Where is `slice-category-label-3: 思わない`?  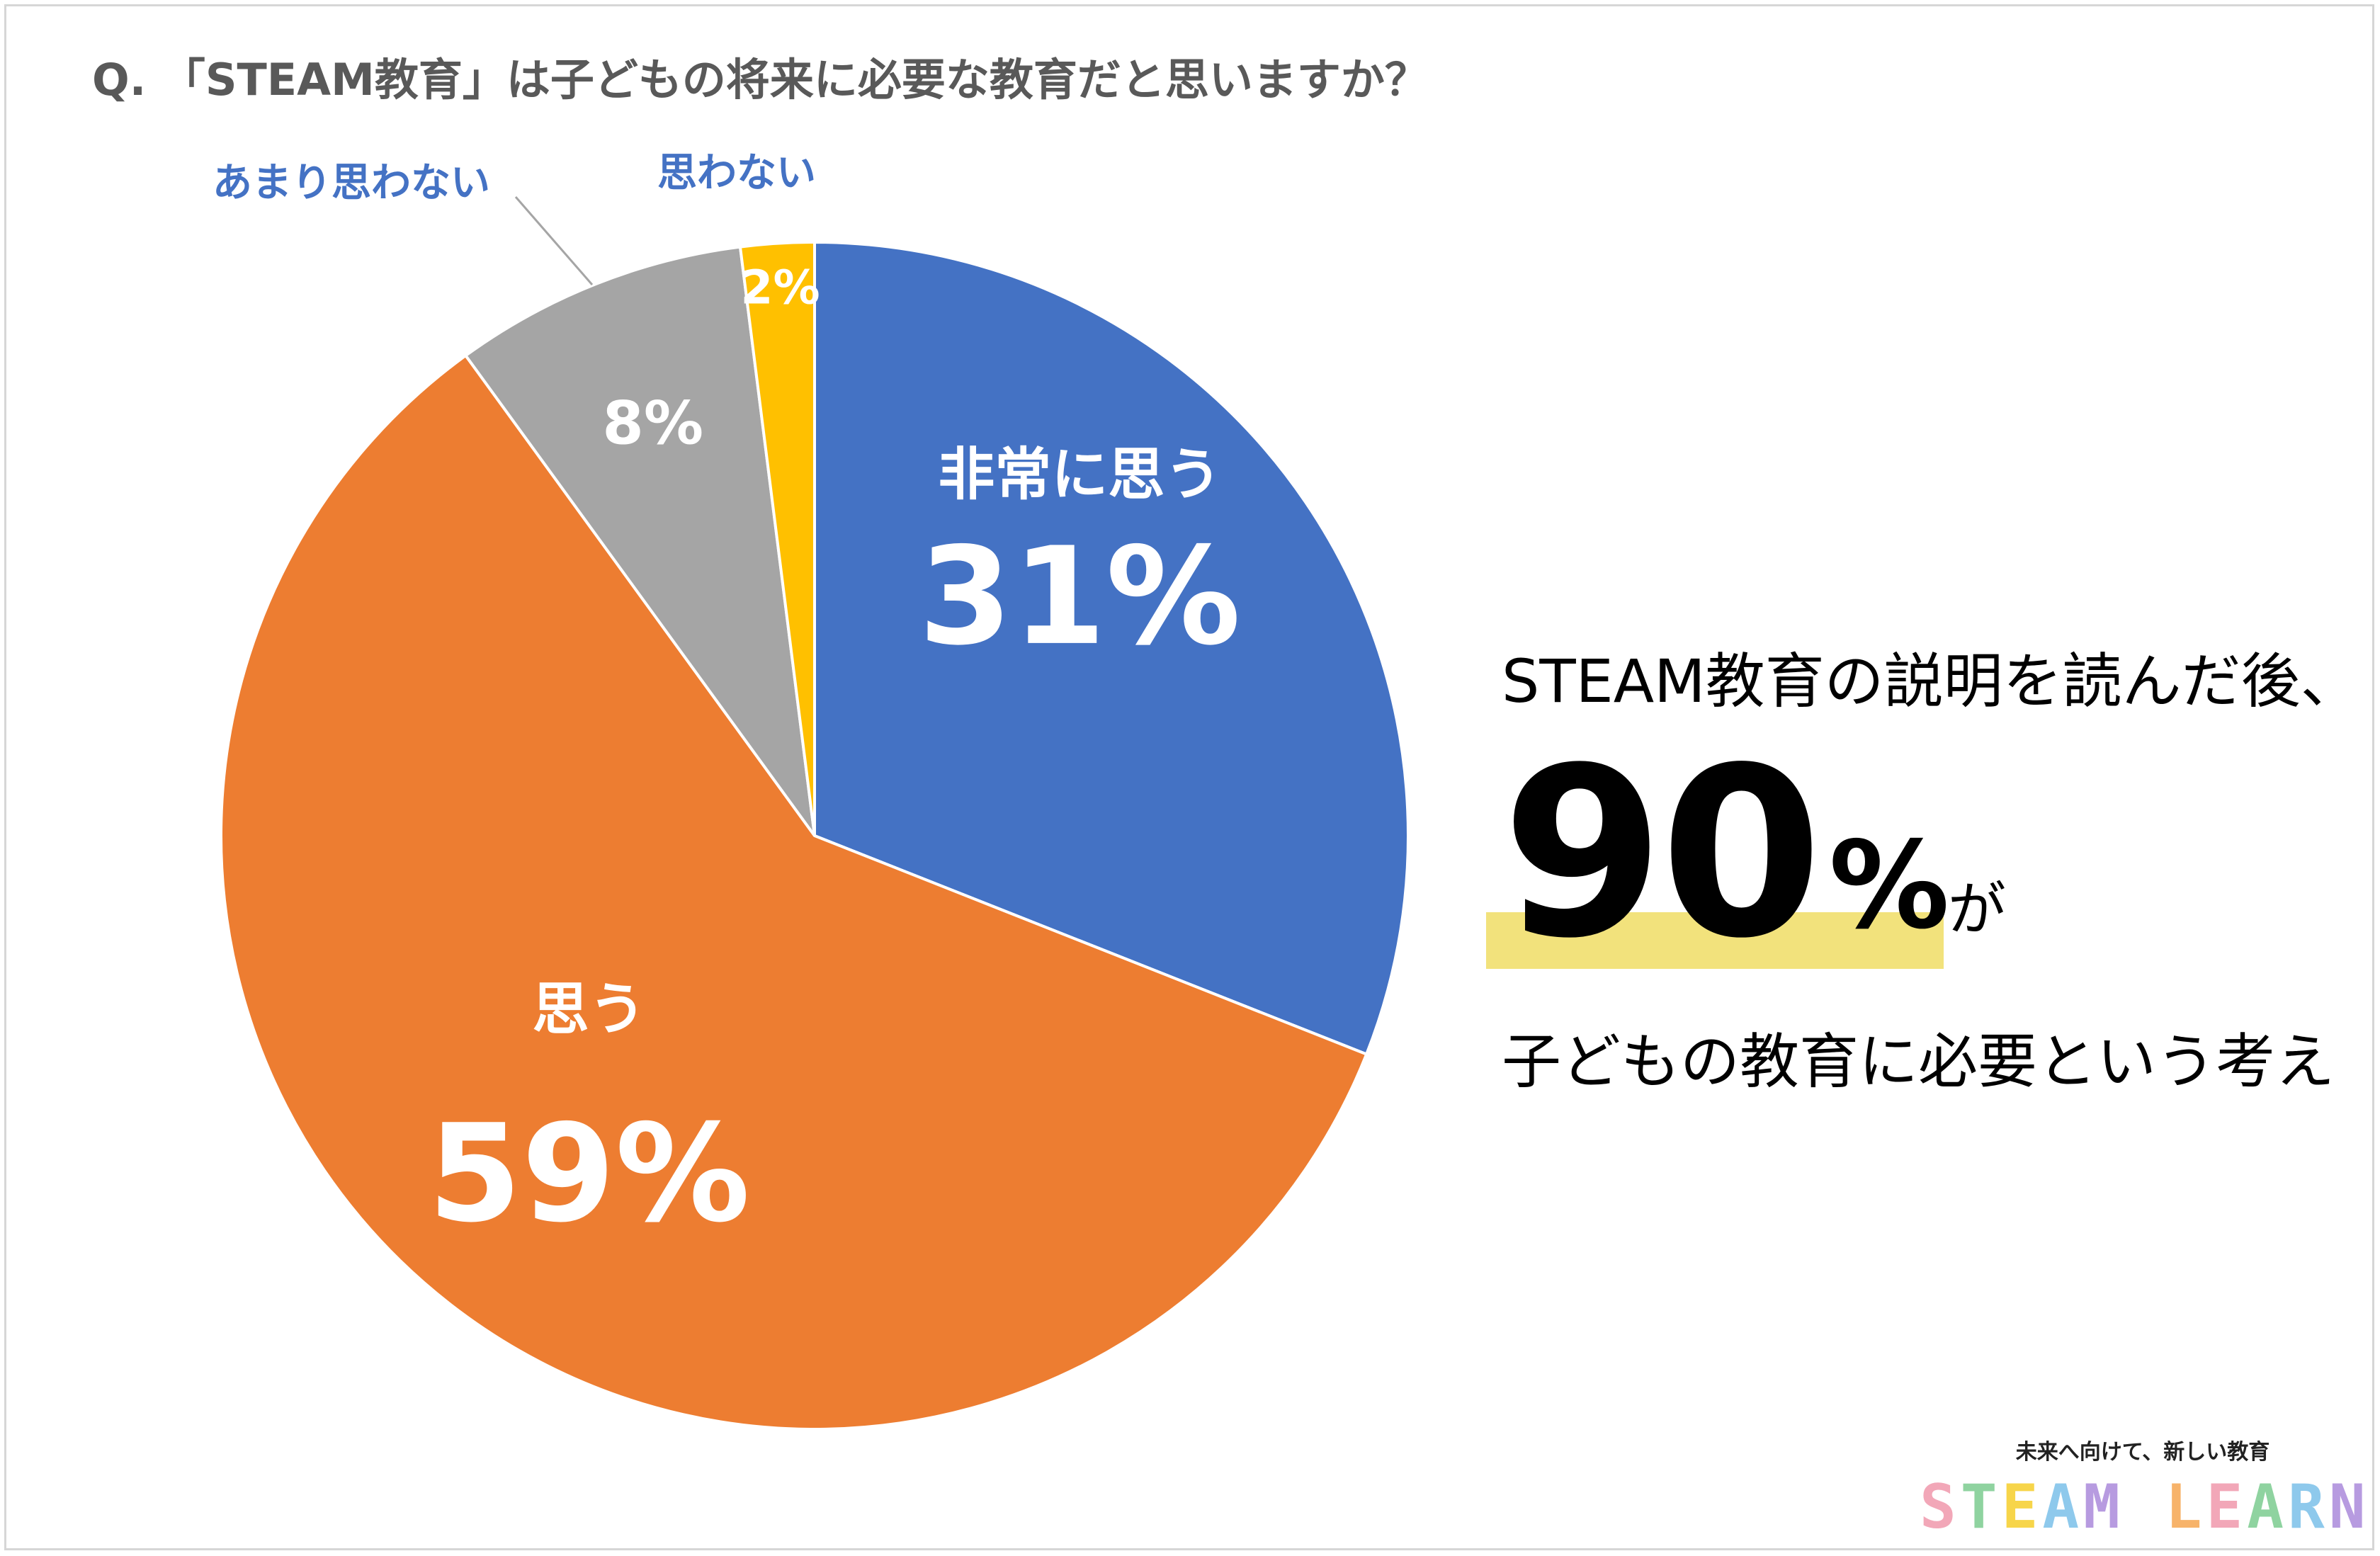
slice-category-label-3: 思わない is located at coordinates (736, 173).